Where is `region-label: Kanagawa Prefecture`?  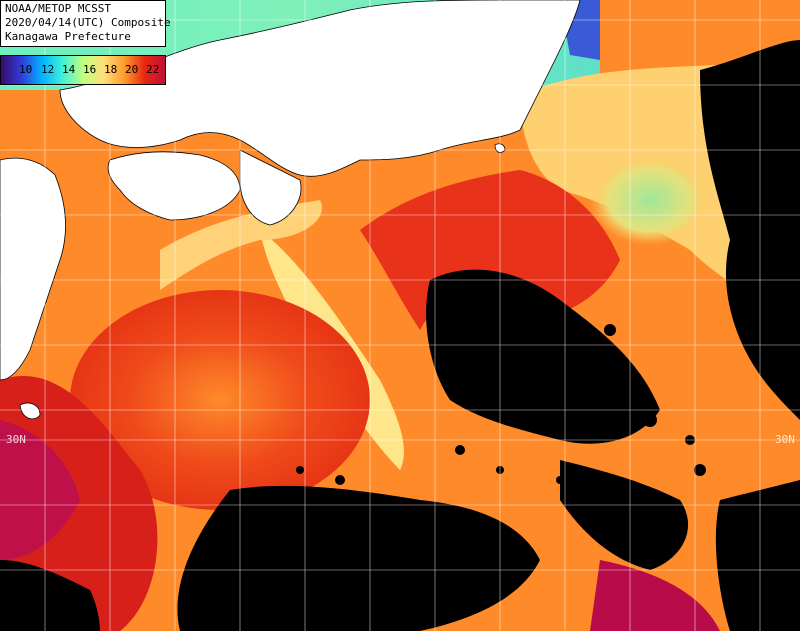
region-label: Kanagawa Prefecture is located at coordinates (68, 36).